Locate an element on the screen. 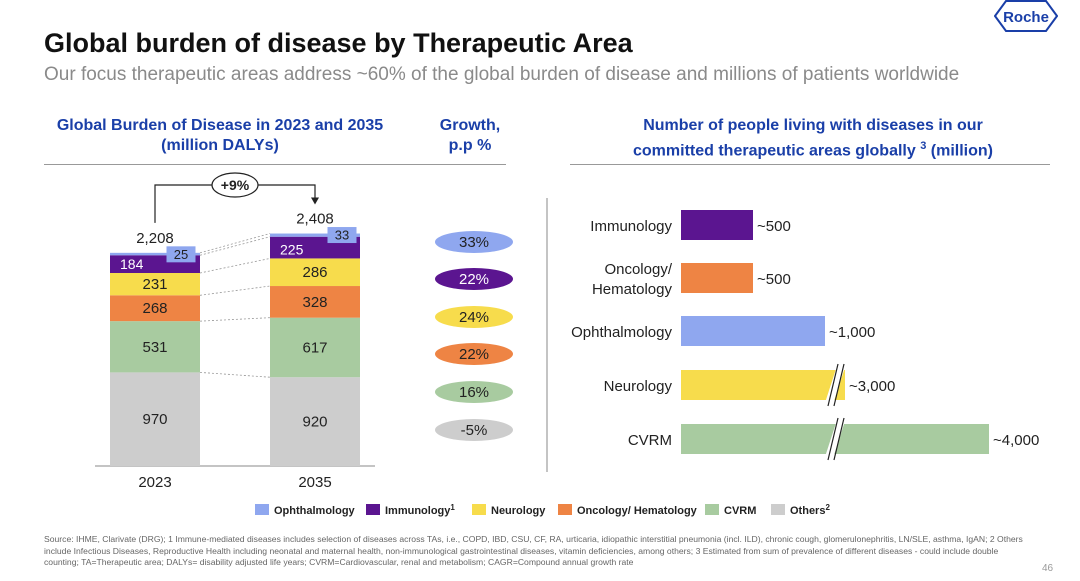 The width and height of the screenshot is (1080, 581). bar-segment-oncology-hematology-2035 is located at coordinates (315, 302).